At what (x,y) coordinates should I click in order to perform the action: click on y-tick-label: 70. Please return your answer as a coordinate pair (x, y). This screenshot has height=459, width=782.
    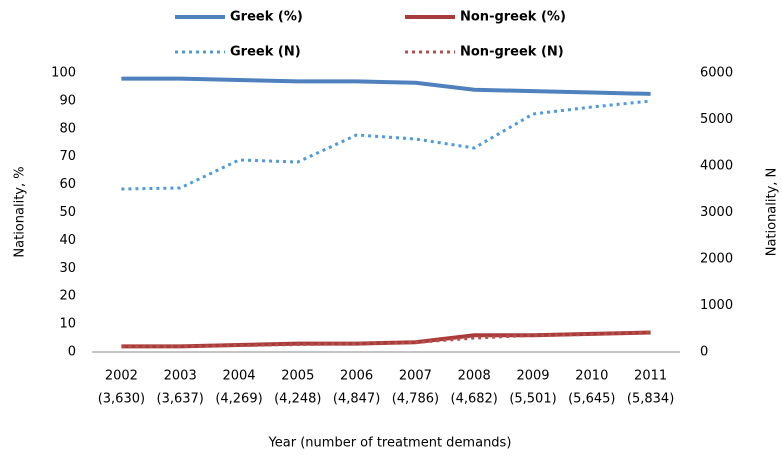
    Looking at the image, I should click on (67, 156).